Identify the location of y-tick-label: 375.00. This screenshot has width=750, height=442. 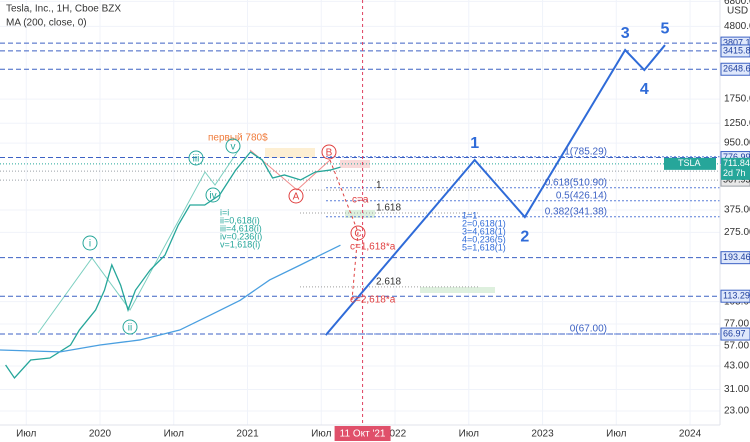
(737, 210).